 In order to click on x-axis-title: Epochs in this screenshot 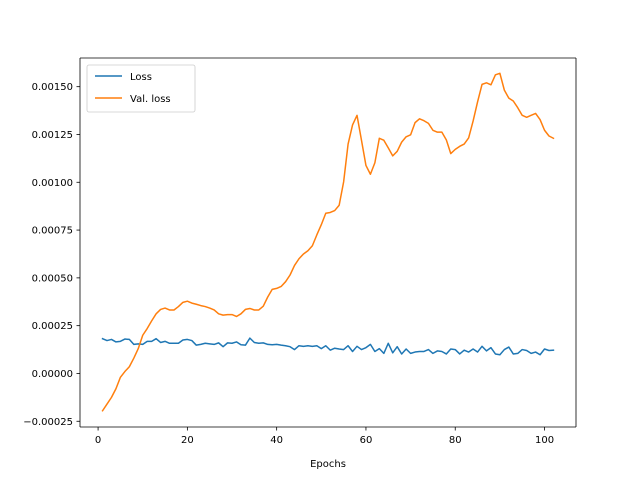, I will do `click(328, 464)`.